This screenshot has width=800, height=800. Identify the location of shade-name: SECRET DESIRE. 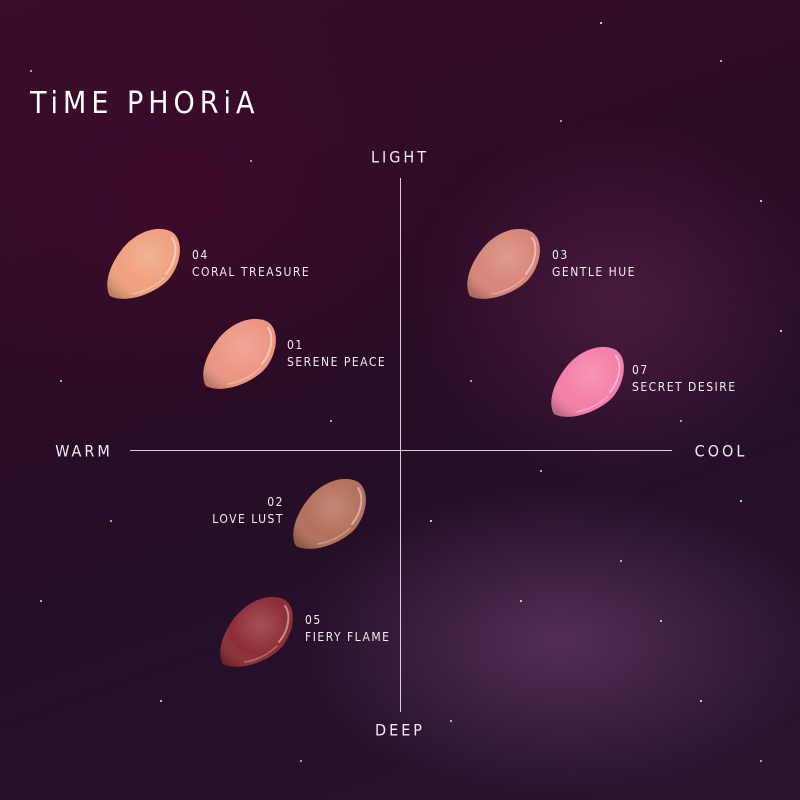
(684, 387).